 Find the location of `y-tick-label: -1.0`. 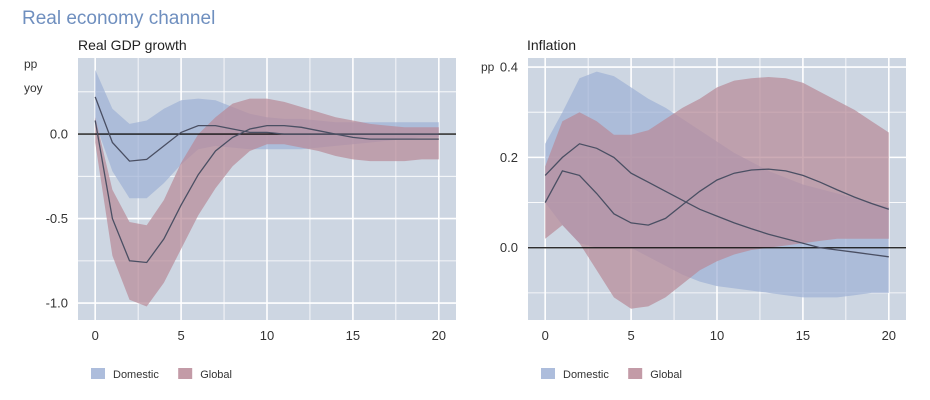

y-tick-label: -1.0 is located at coordinates (57, 303).